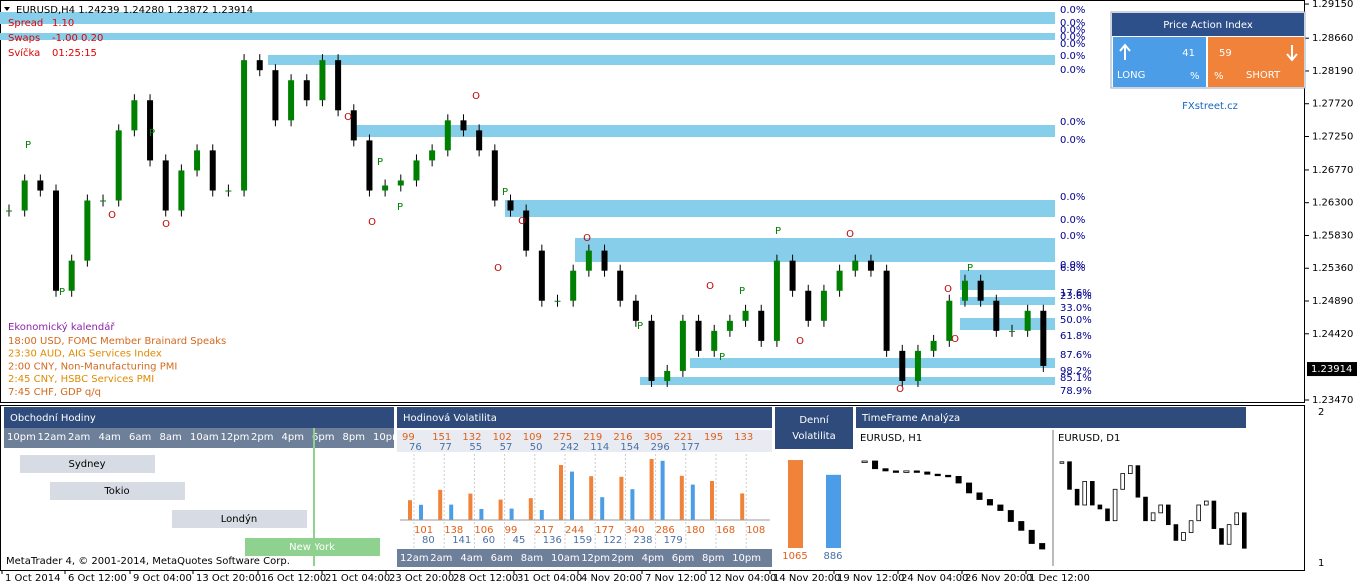 The image size is (1358, 587). Describe the element at coordinates (604, 530) in the screenshot. I see `hv-bottom-orange: 177` at that location.